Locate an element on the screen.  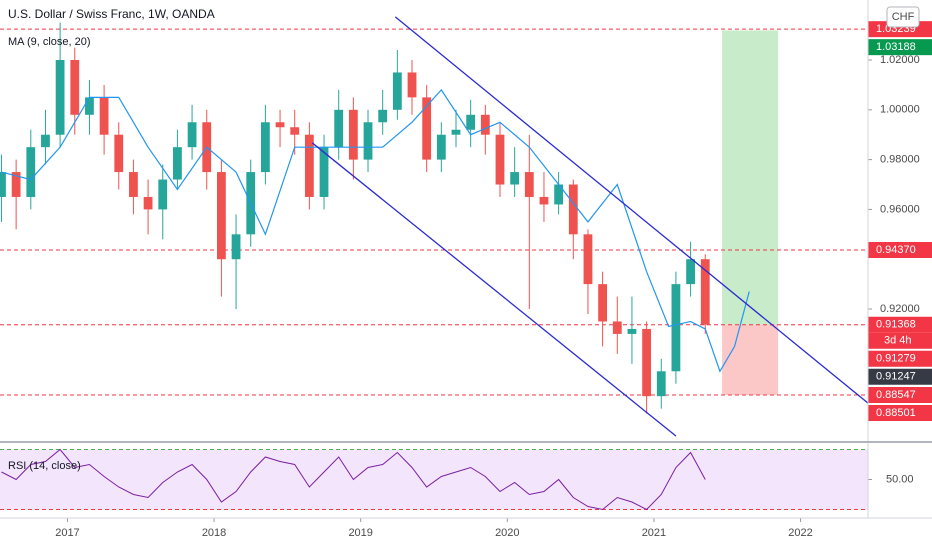
y-tick-label: 1.00000 is located at coordinates (900, 110).